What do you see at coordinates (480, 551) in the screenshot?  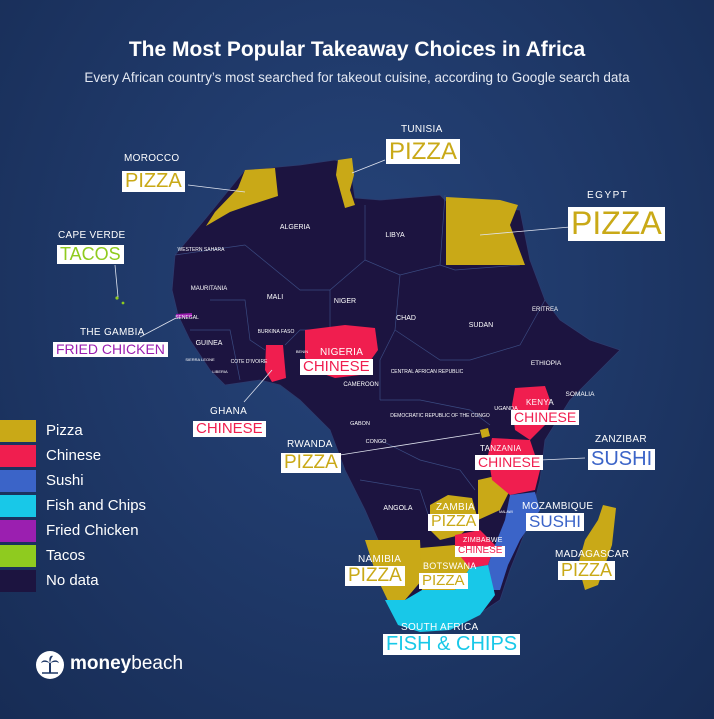 I see `callout-zimbabwe-tag: CHINESE` at bounding box center [480, 551].